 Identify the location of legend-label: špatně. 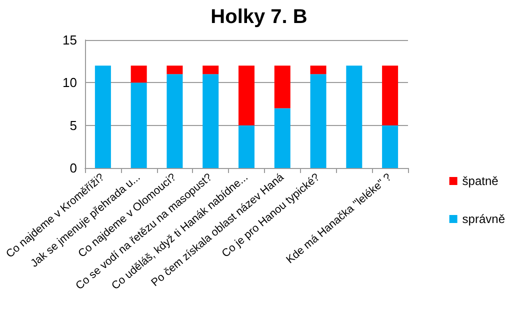
(480, 181).